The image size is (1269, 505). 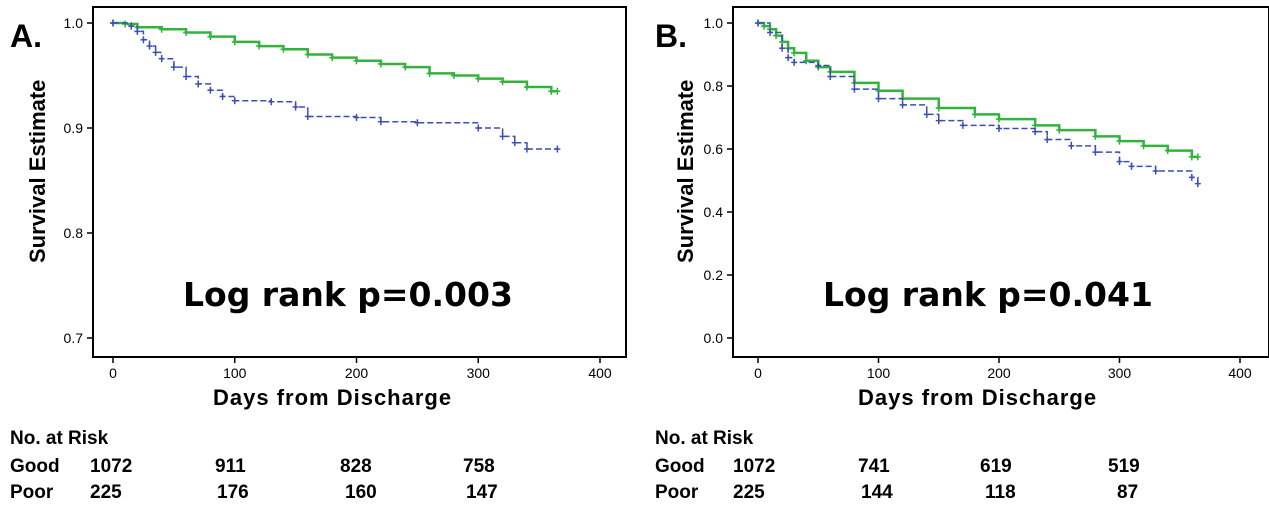 What do you see at coordinates (479, 466) in the screenshot?
I see `risk-value: 758` at bounding box center [479, 466].